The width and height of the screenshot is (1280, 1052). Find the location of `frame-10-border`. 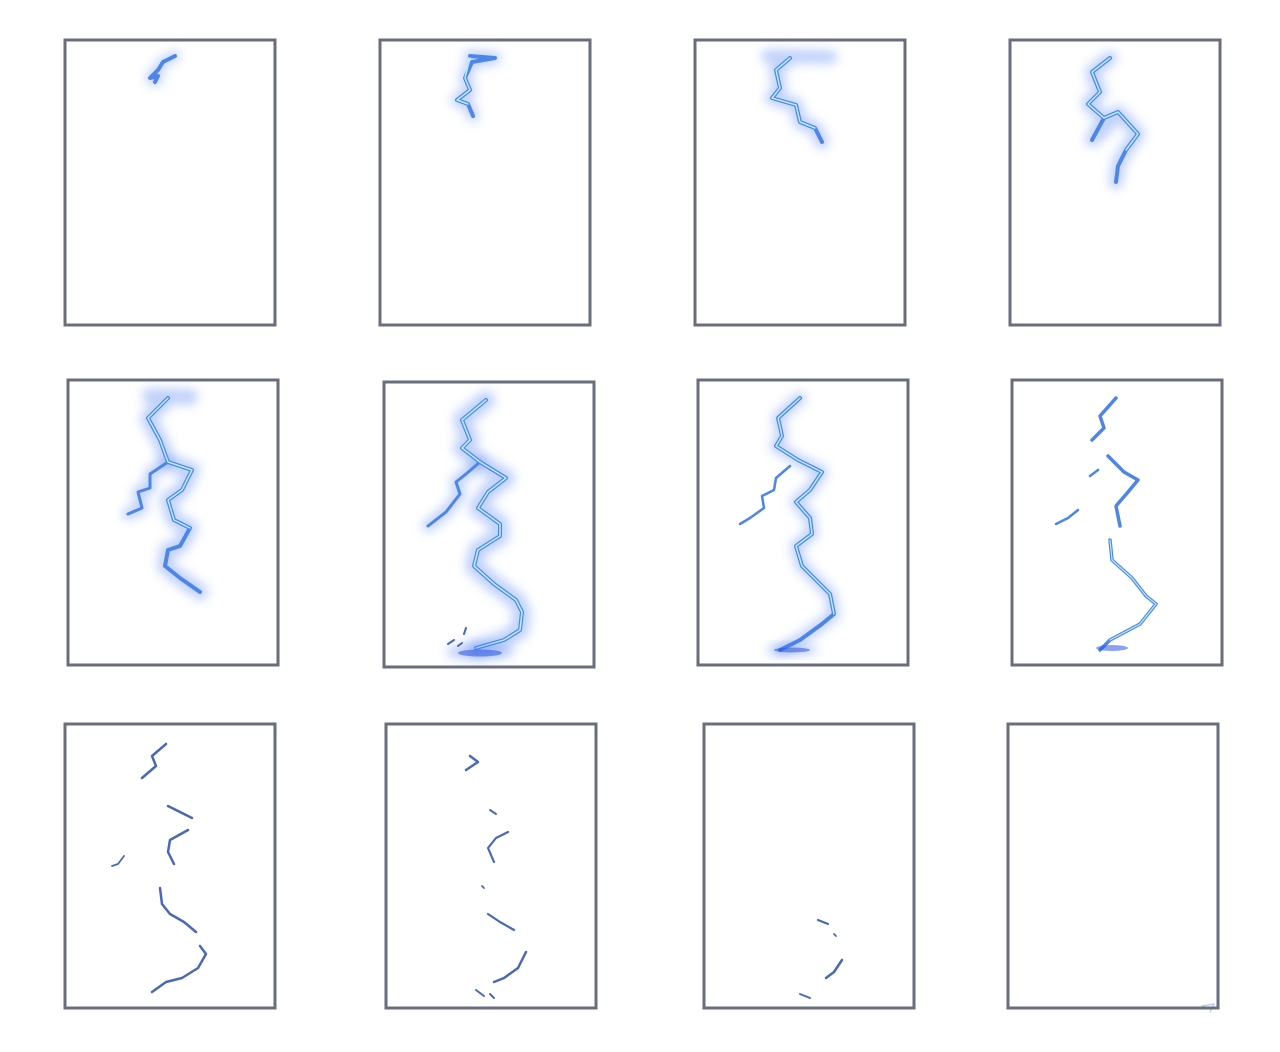

frame-10-border is located at coordinates (491, 866).